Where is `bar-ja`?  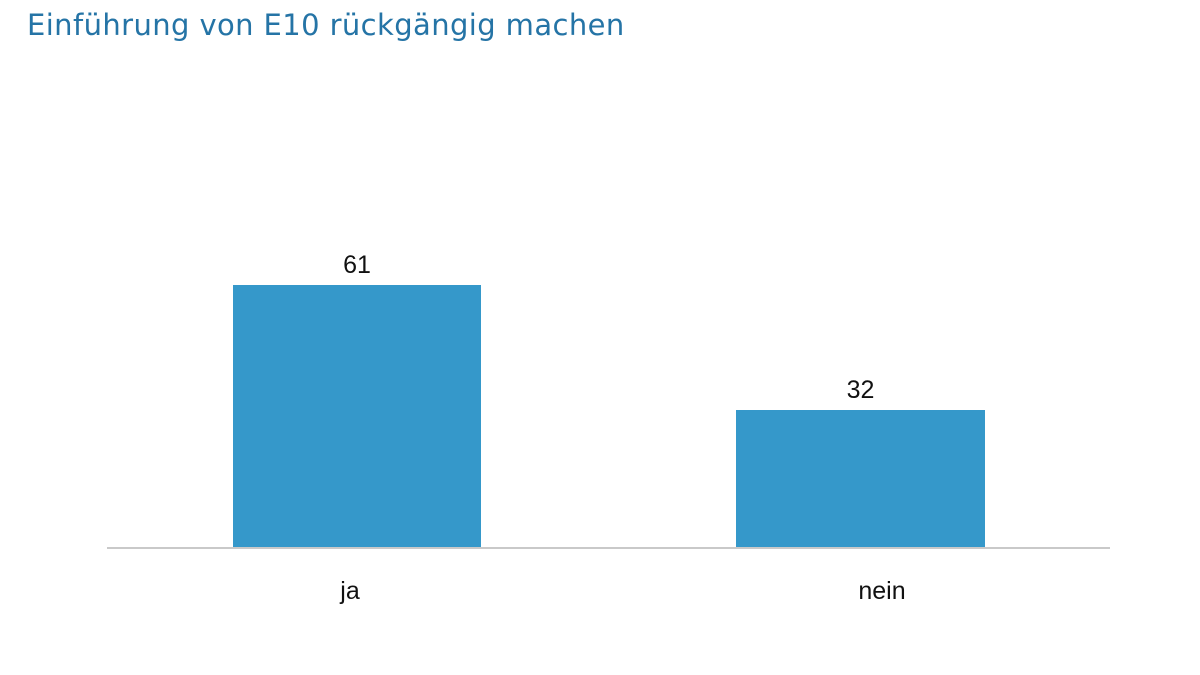 bar-ja is located at coordinates (357, 416).